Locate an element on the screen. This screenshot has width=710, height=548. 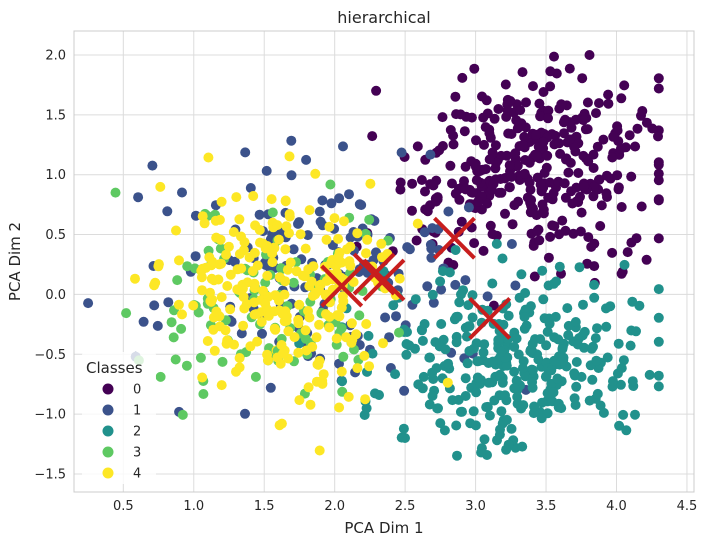
x-tick-label: 1.0 is located at coordinates (193, 506).